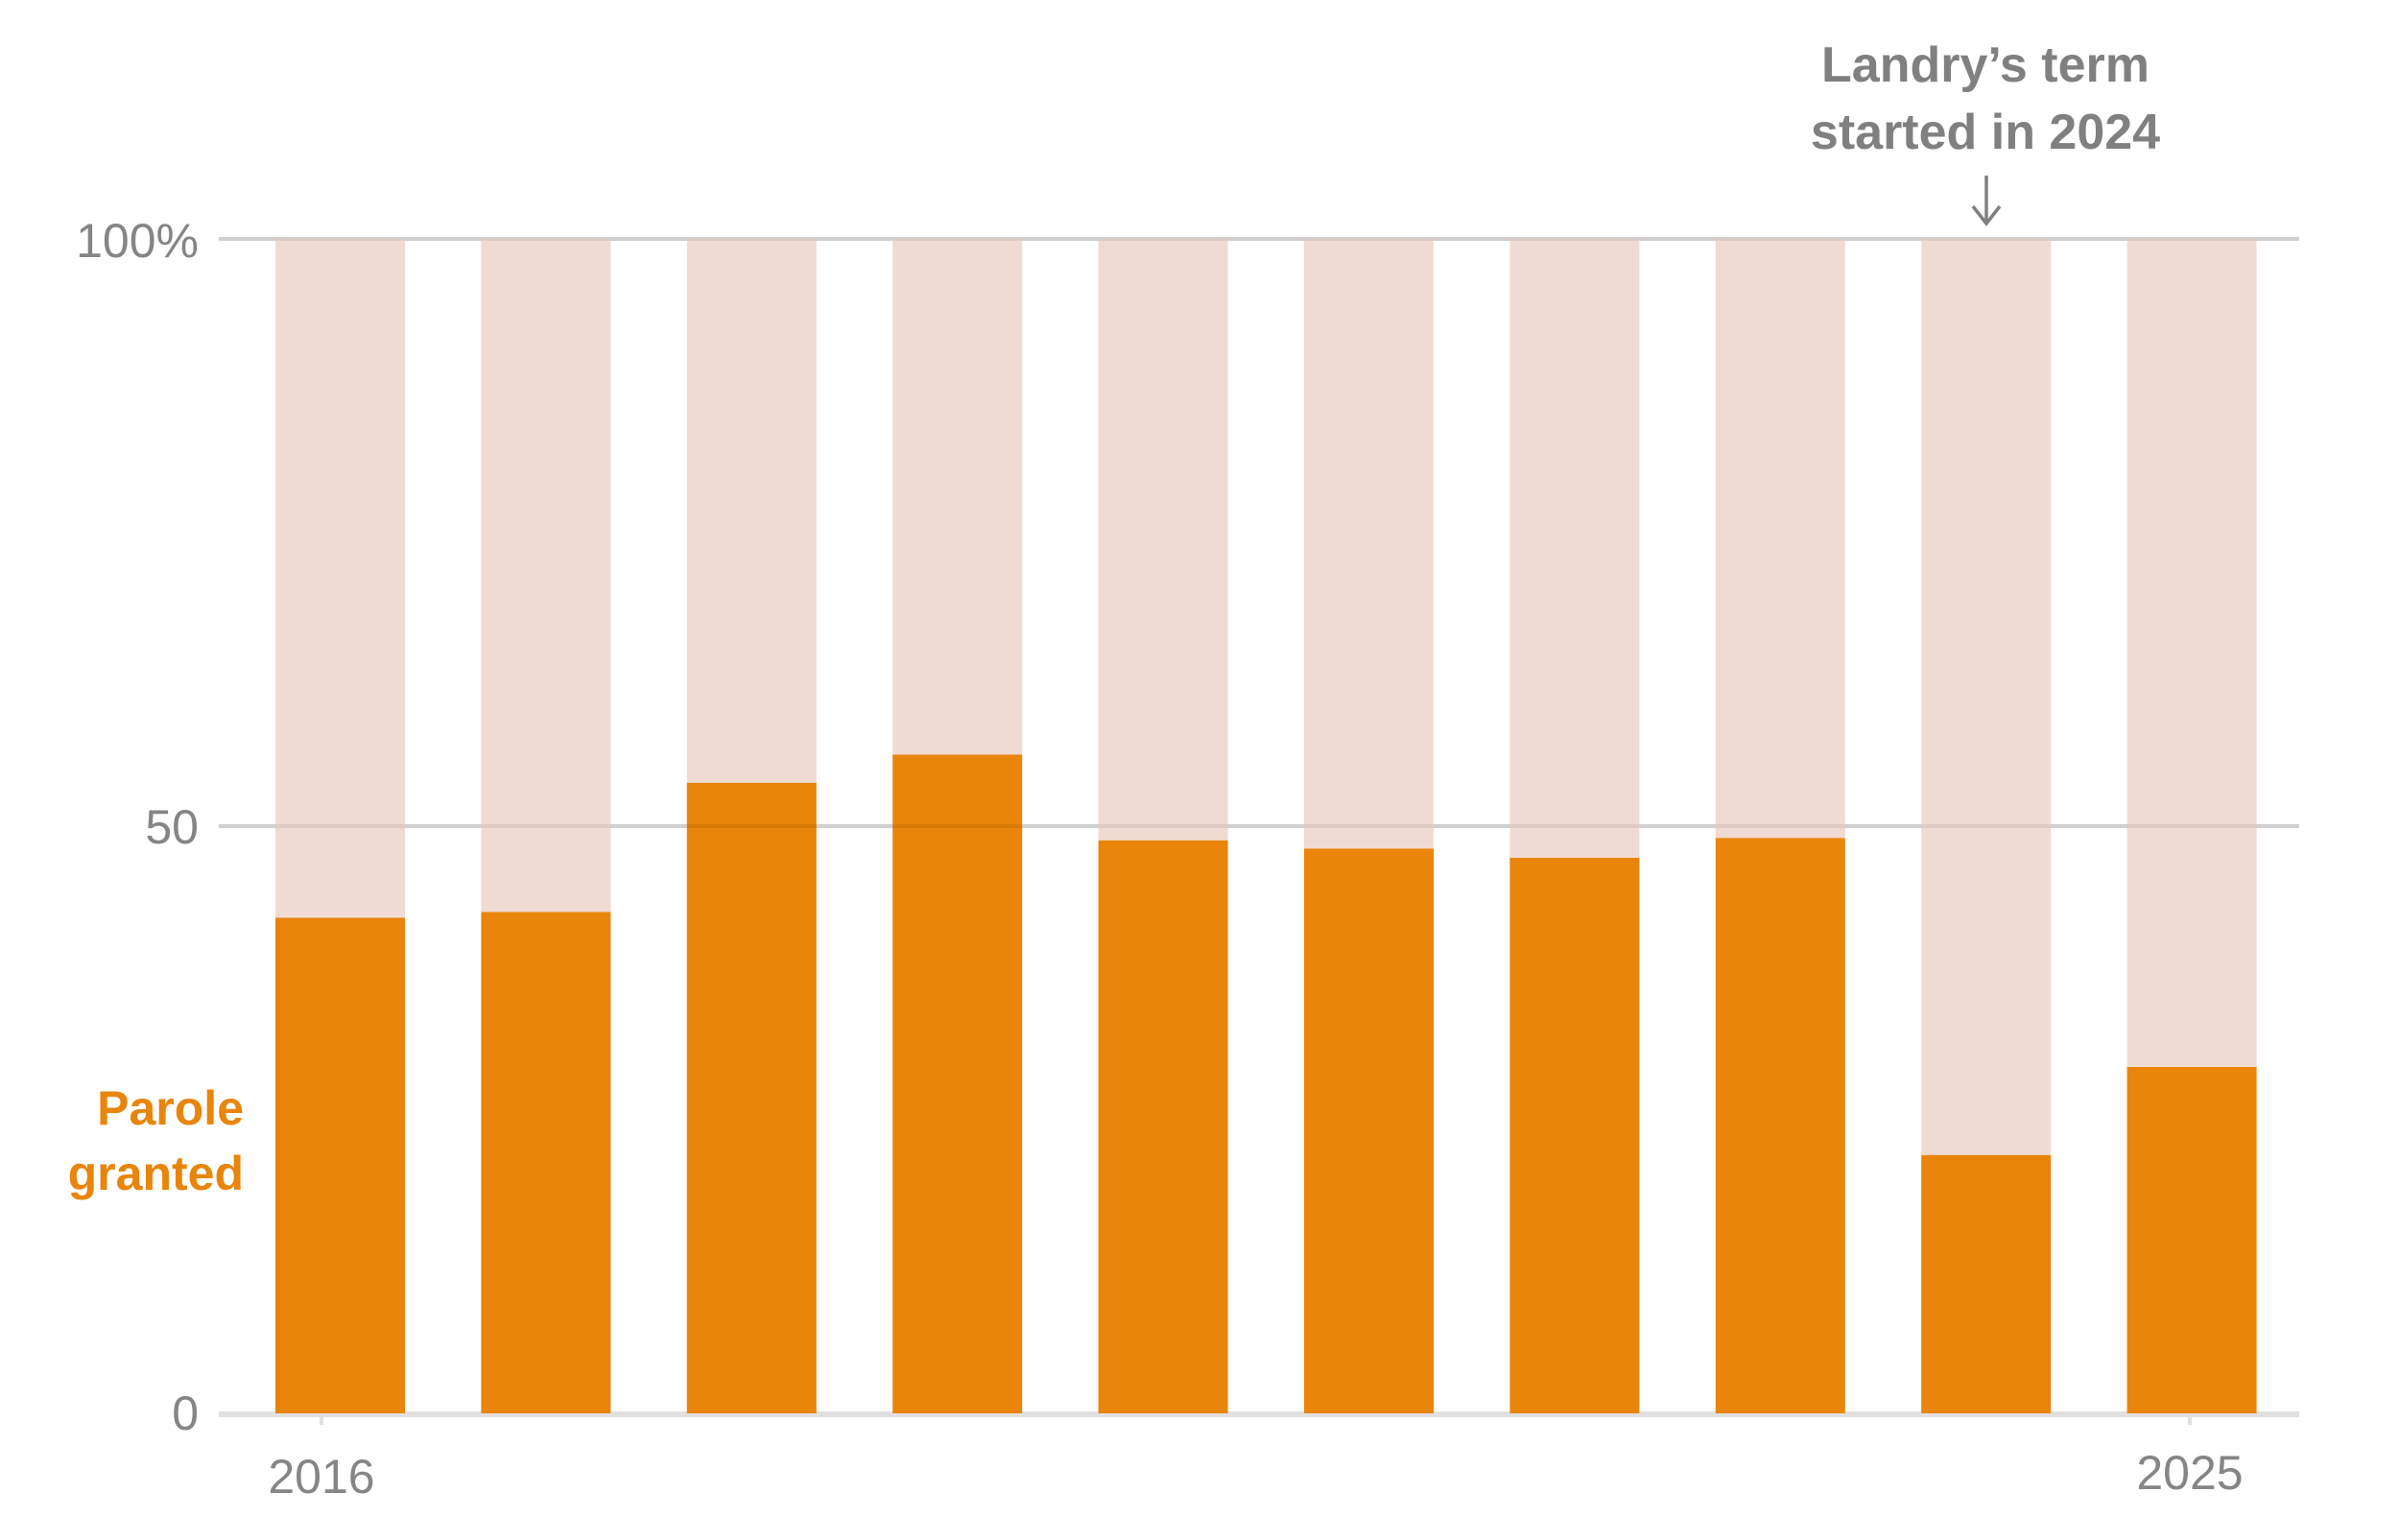 This screenshot has width=2399, height=1540. What do you see at coordinates (172, 827) in the screenshot?
I see `y-tick-label-50: 50` at bounding box center [172, 827].